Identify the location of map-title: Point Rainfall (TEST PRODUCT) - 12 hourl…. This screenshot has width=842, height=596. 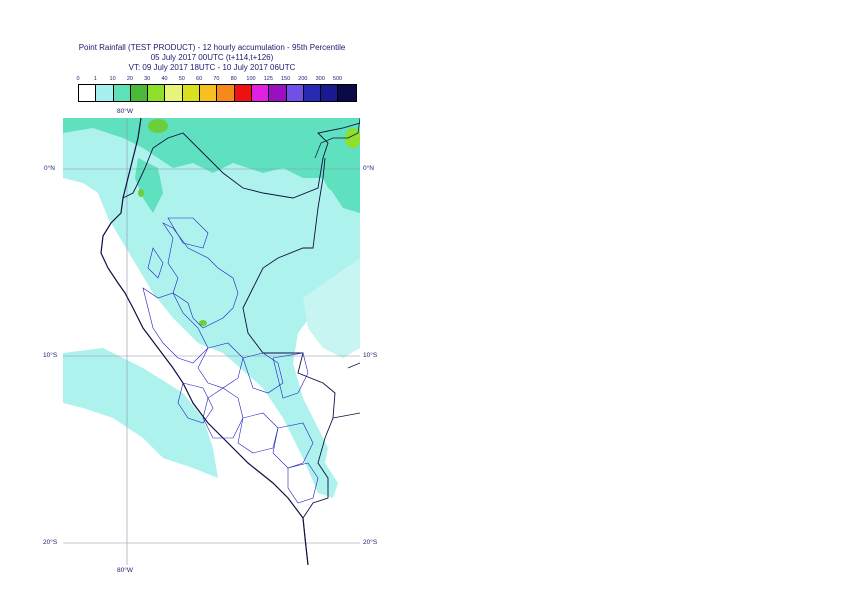
(212, 58).